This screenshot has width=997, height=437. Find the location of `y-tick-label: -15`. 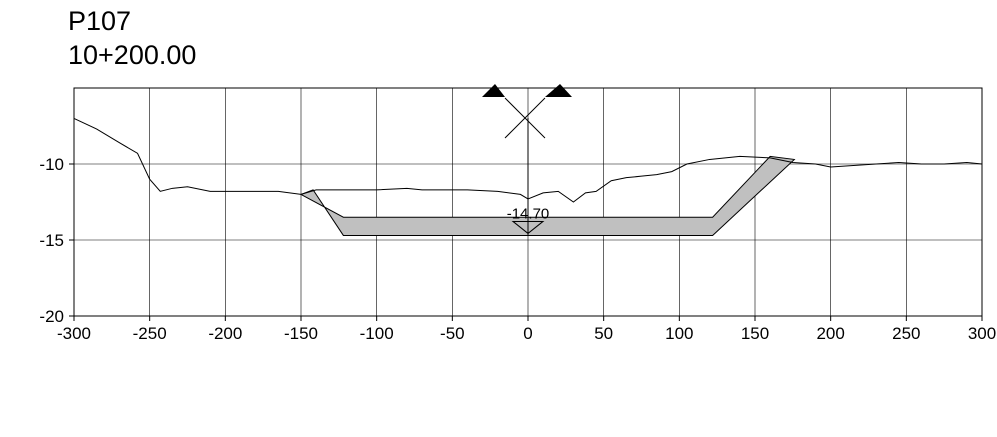

y-tick-label: -15 is located at coordinates (51, 240).